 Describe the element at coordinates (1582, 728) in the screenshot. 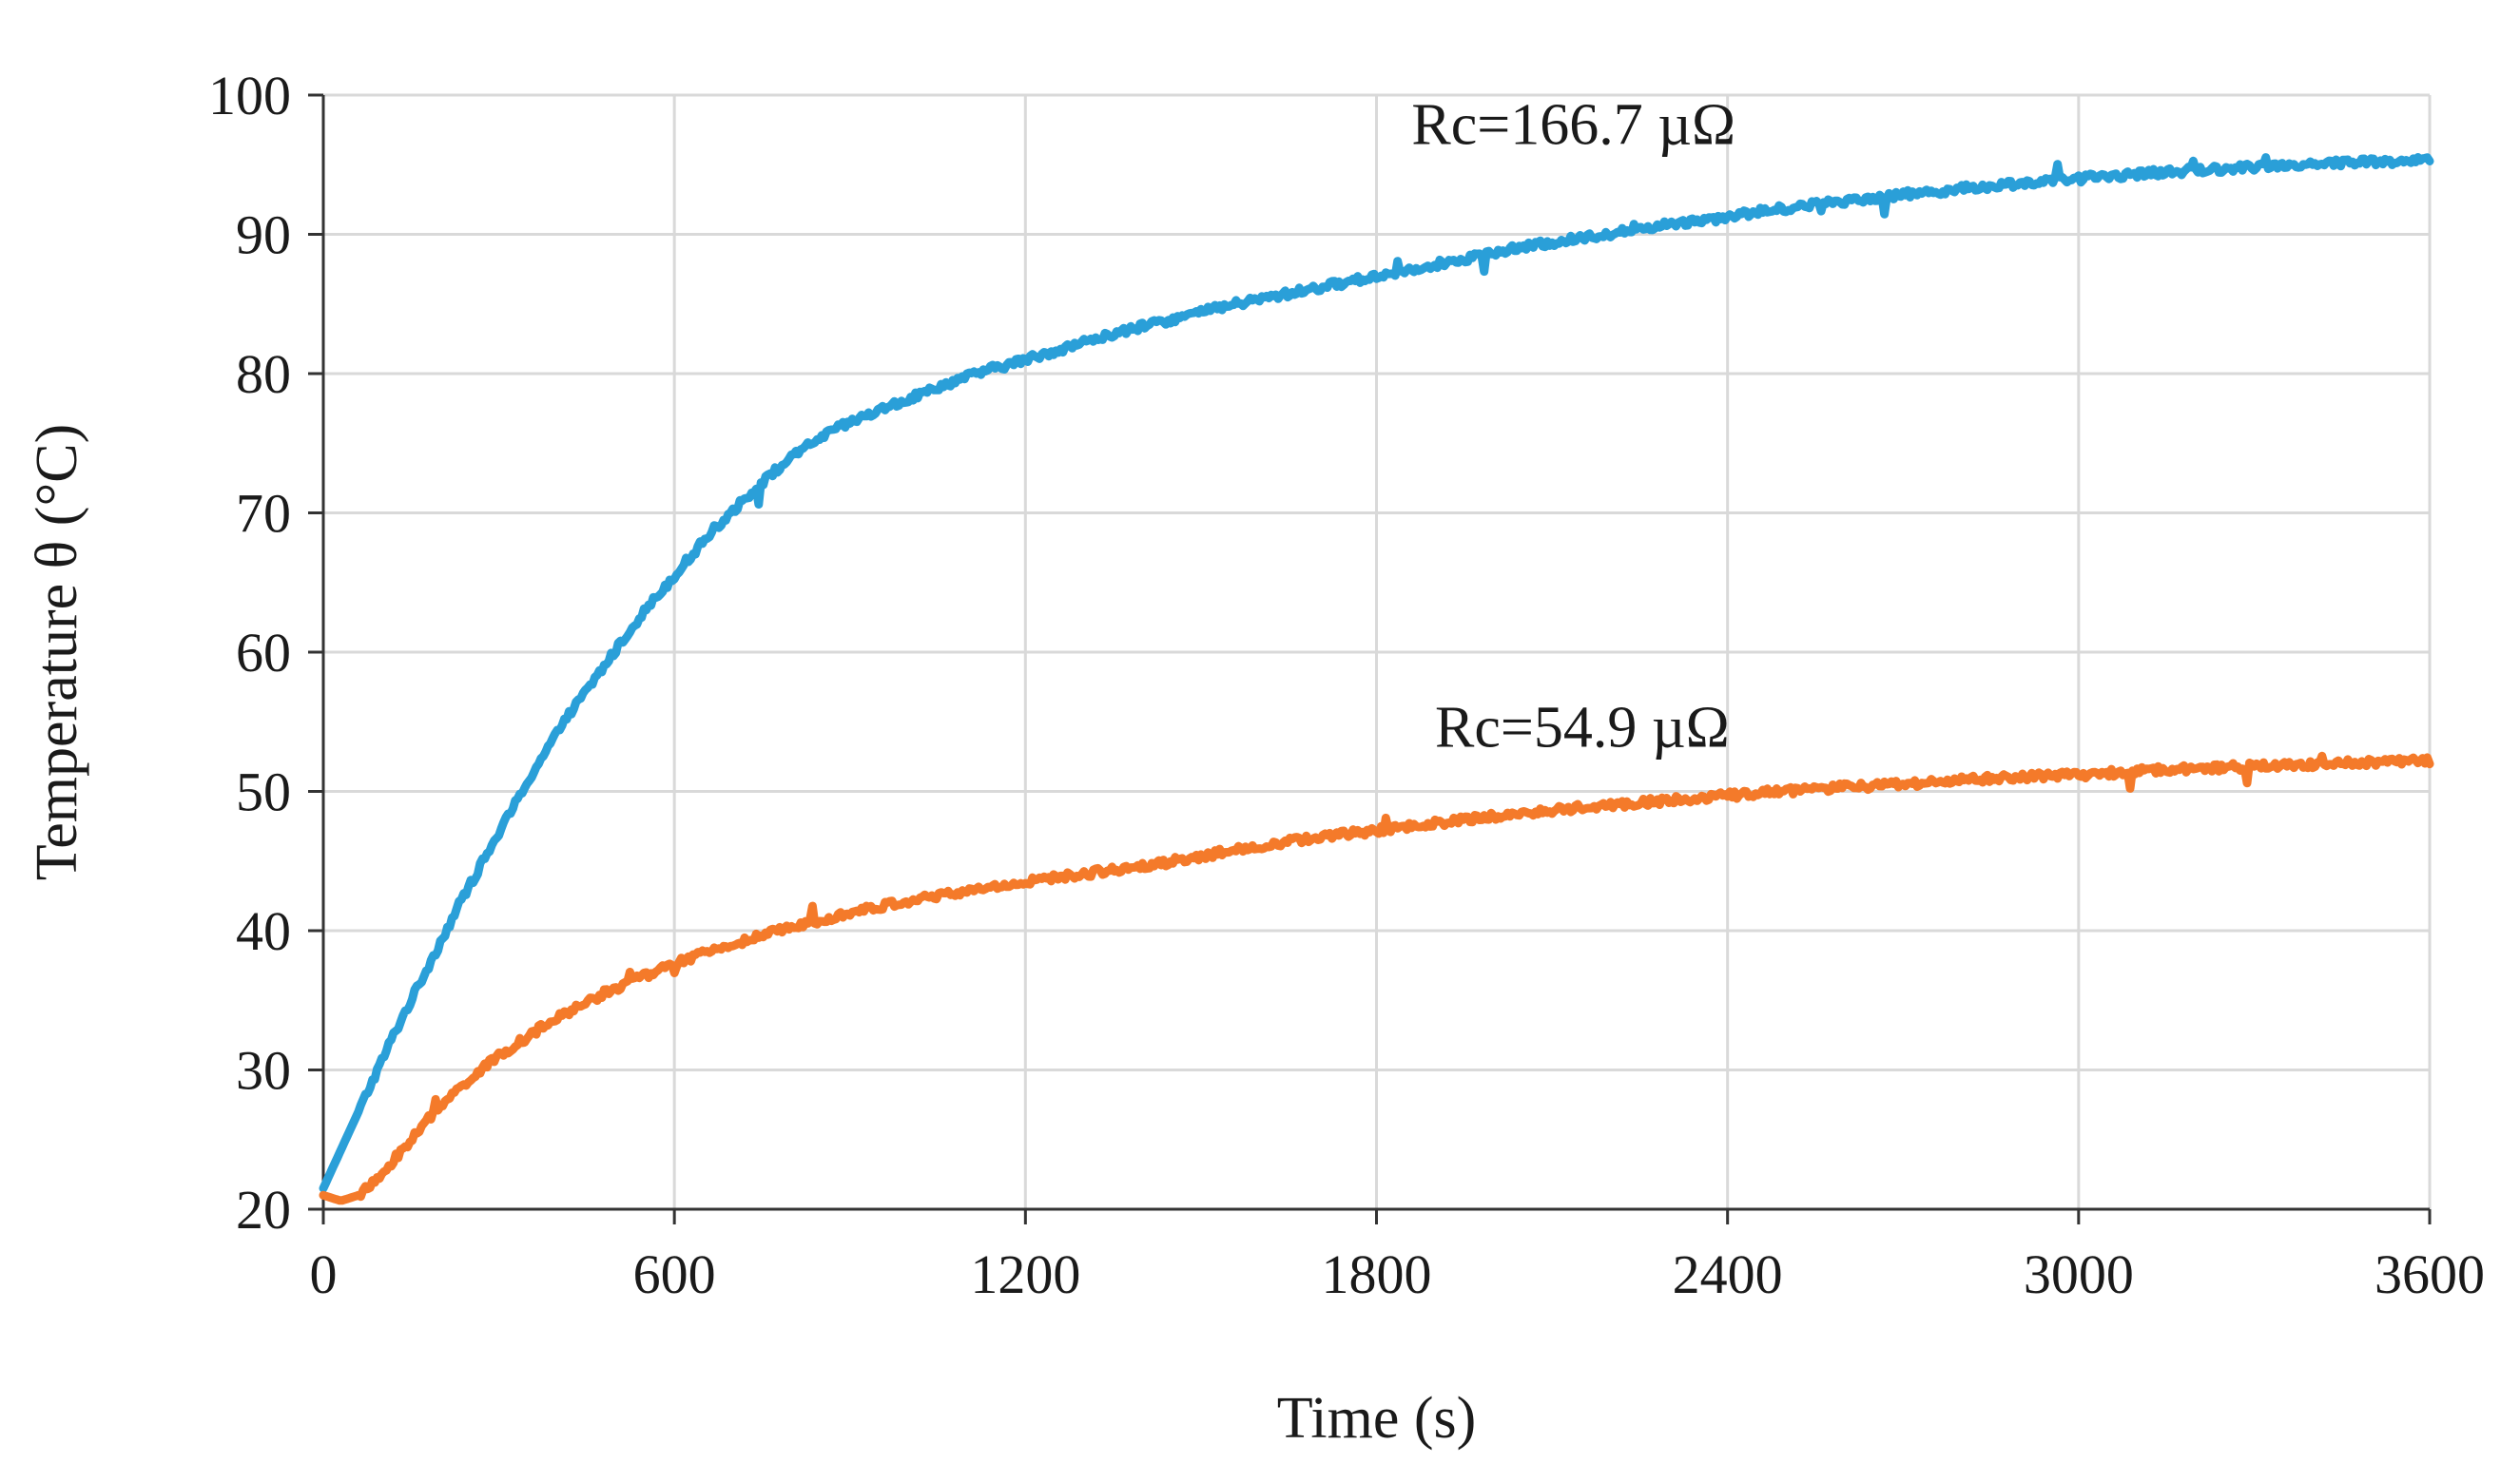

I see `series-annotation-rc-54-9: Rc=54.9 µΩ` at that location.